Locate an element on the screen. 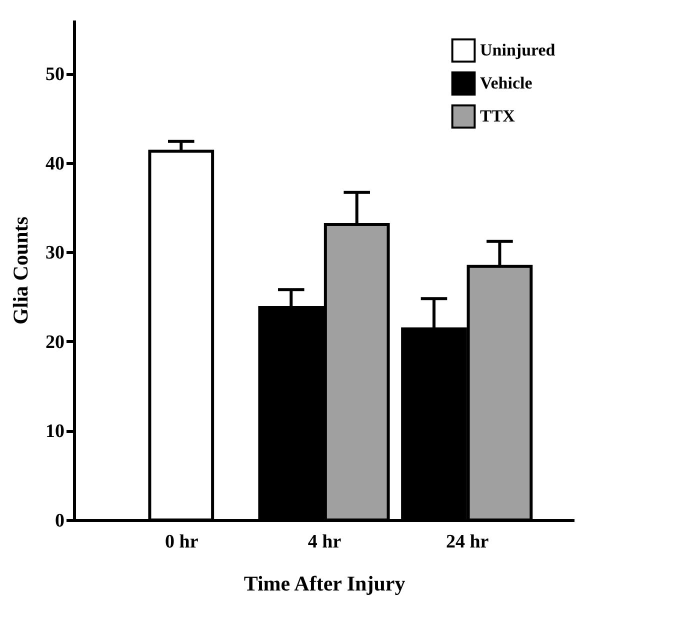 Image resolution: width=678 pixels, height=640 pixels. y-tick-label: 0 is located at coordinates (59, 521).